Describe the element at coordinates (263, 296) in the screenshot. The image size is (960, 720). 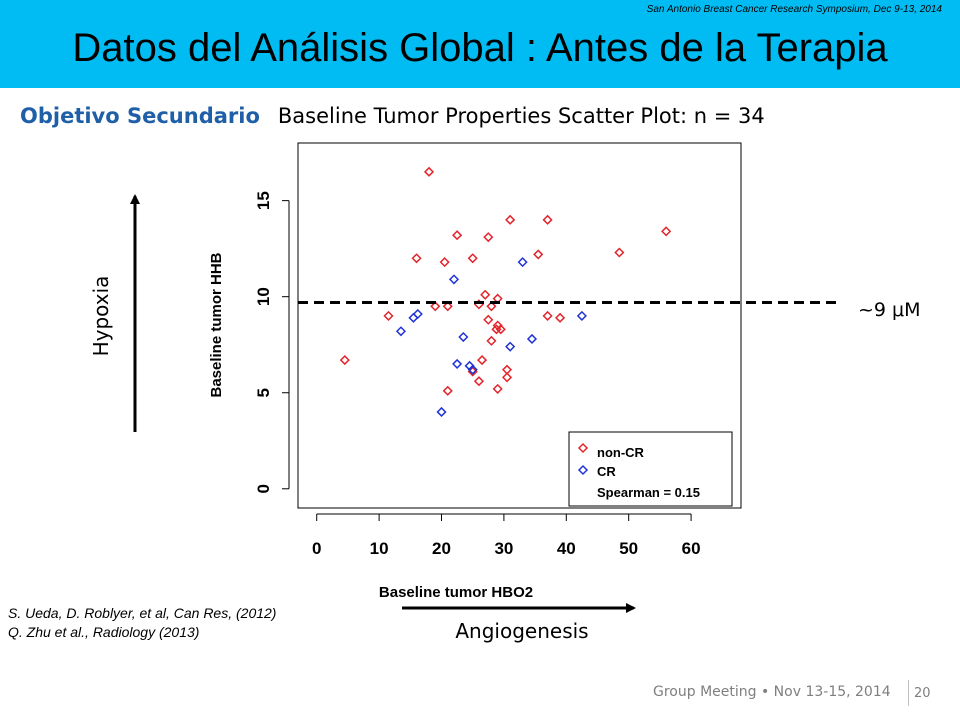
I see `y-tick-label: 10` at that location.